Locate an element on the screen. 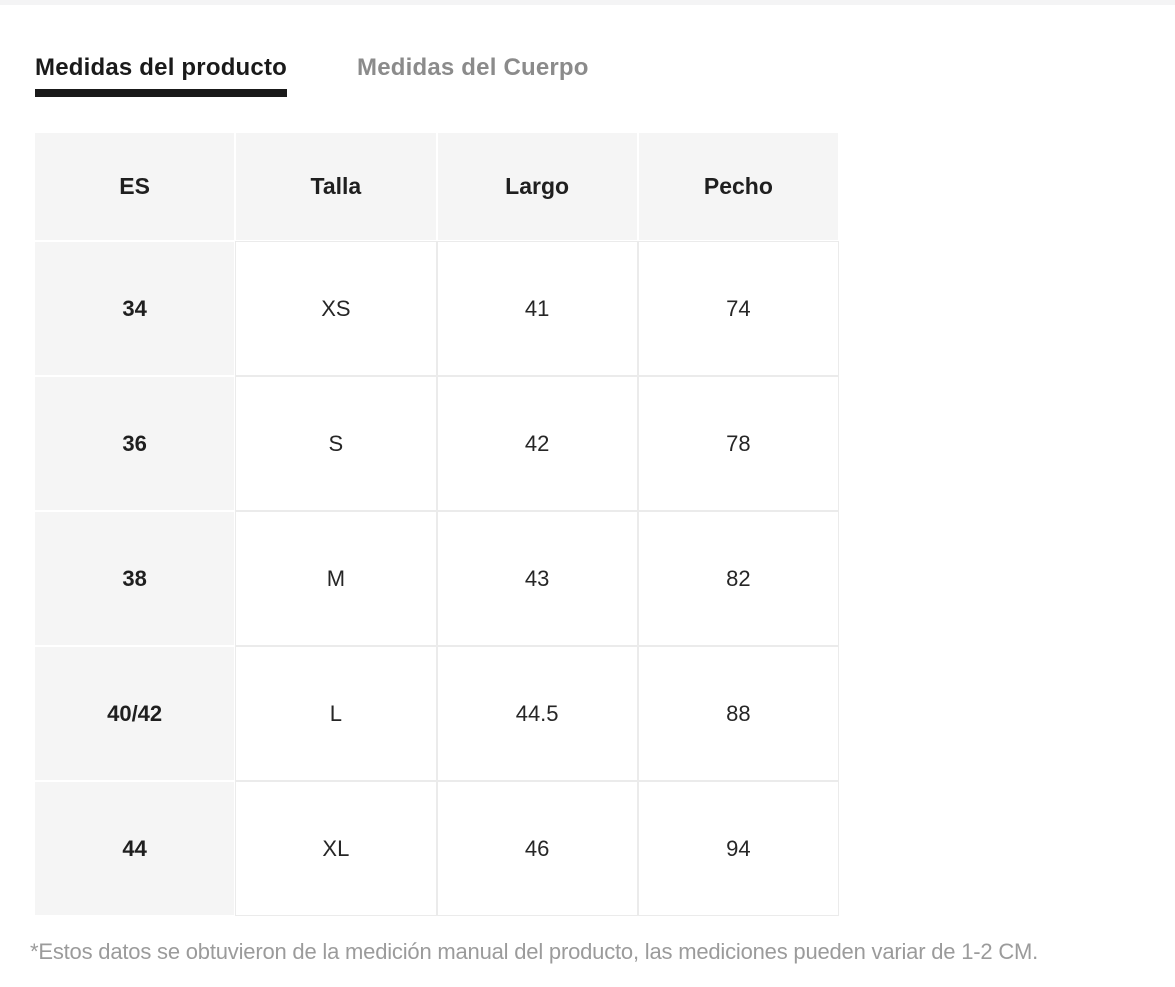 Image resolution: width=1175 pixels, height=987 pixels. table-cell: 44.5 is located at coordinates (537, 713).